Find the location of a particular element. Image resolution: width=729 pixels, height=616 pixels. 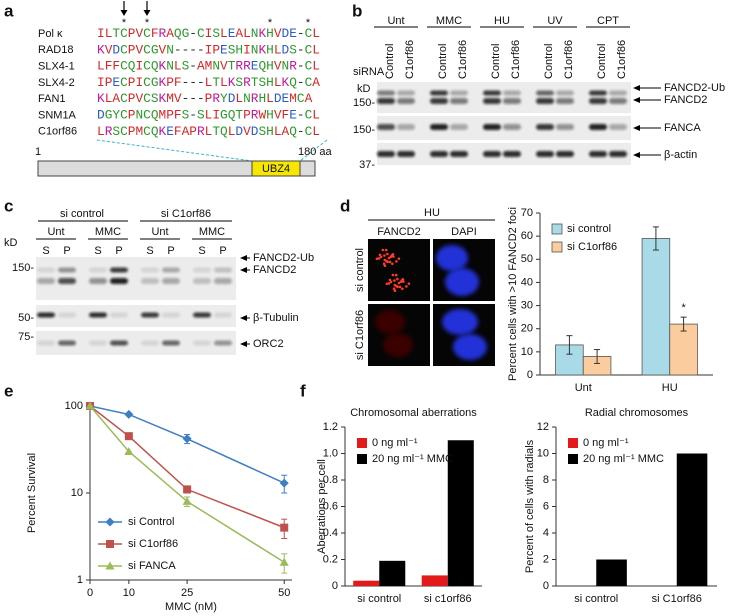

zoom-line is located at coordinates (313, 150).